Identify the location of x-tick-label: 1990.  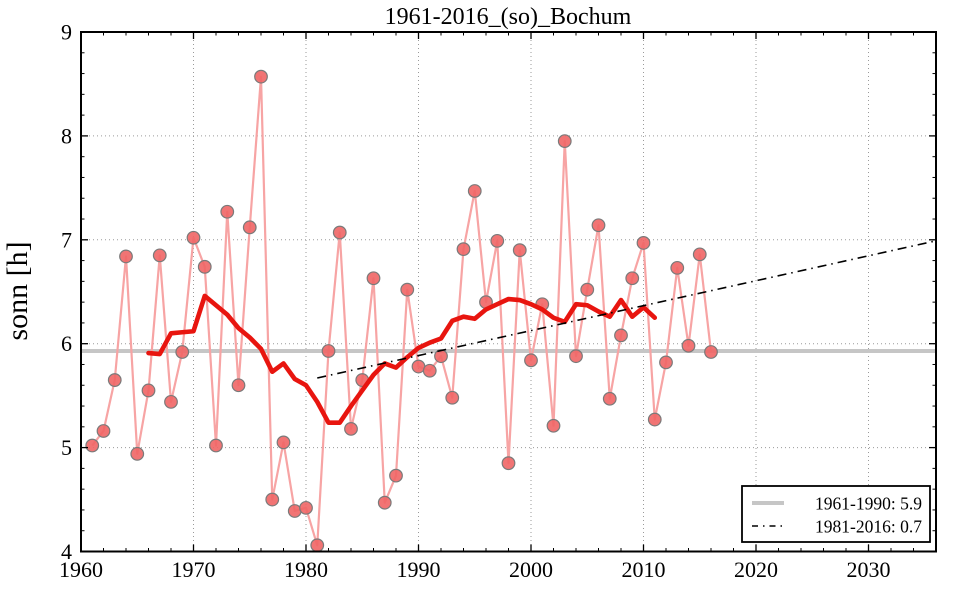
(419, 569).